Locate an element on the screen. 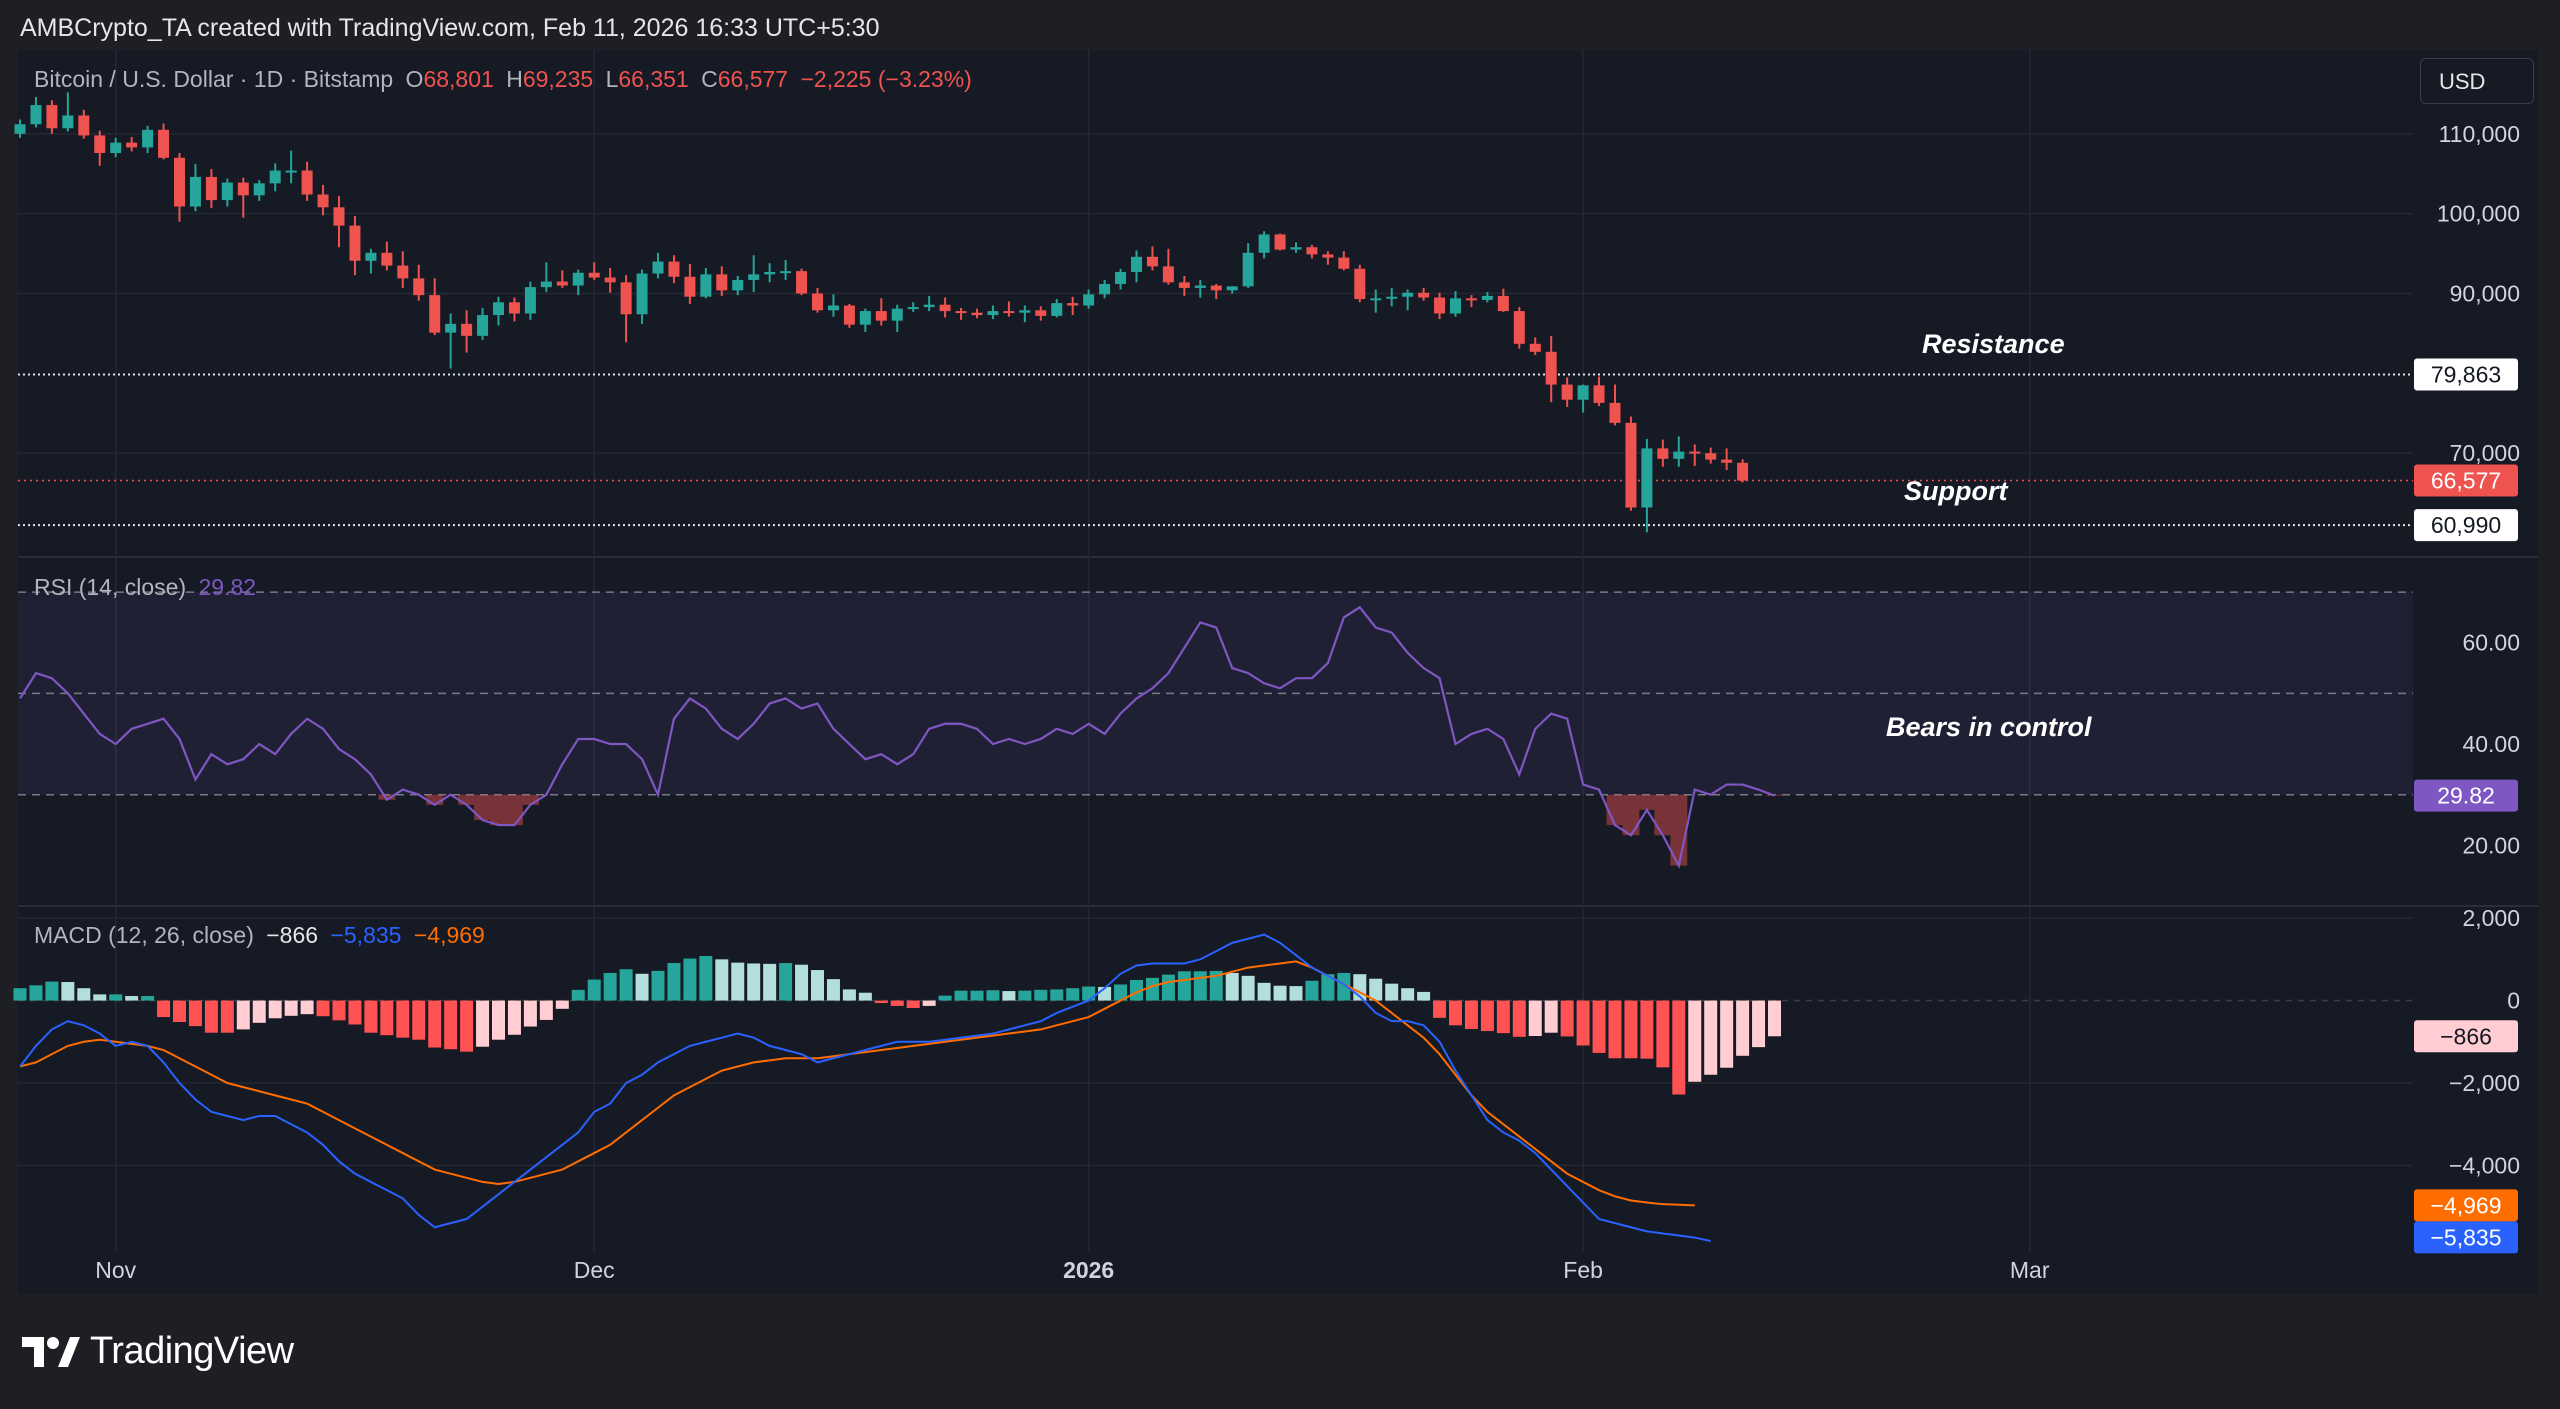  open-label: O is located at coordinates (414, 79).